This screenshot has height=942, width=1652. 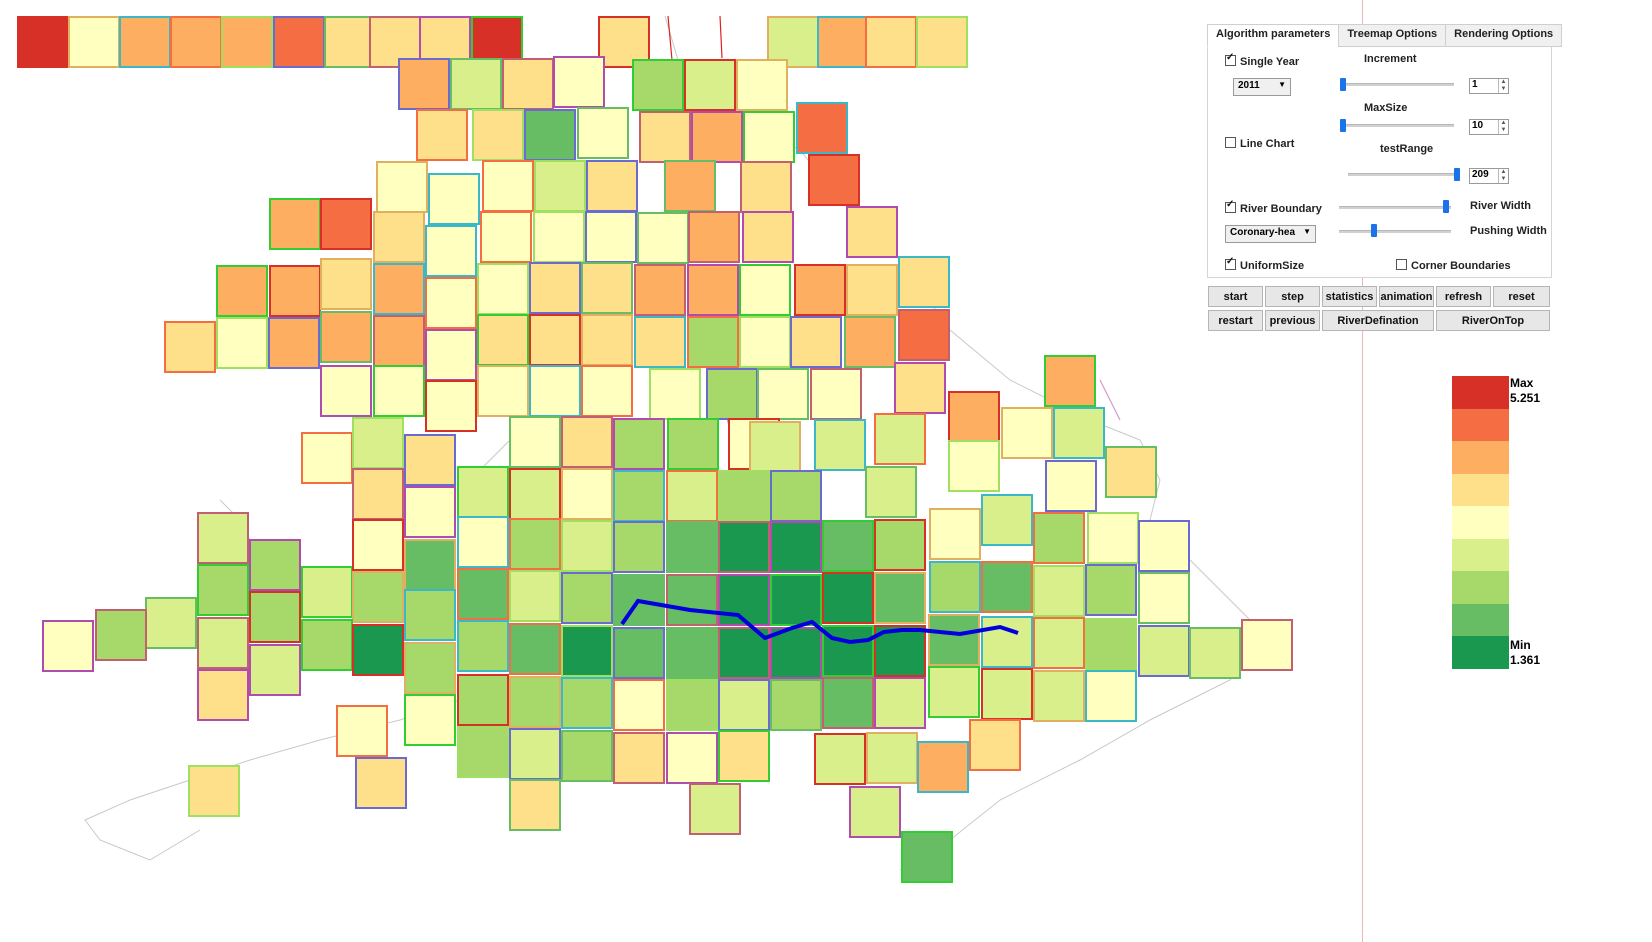 What do you see at coordinates (1453, 265) in the screenshot?
I see `corner-boundaries-checkbox: Corner Boundaries` at bounding box center [1453, 265].